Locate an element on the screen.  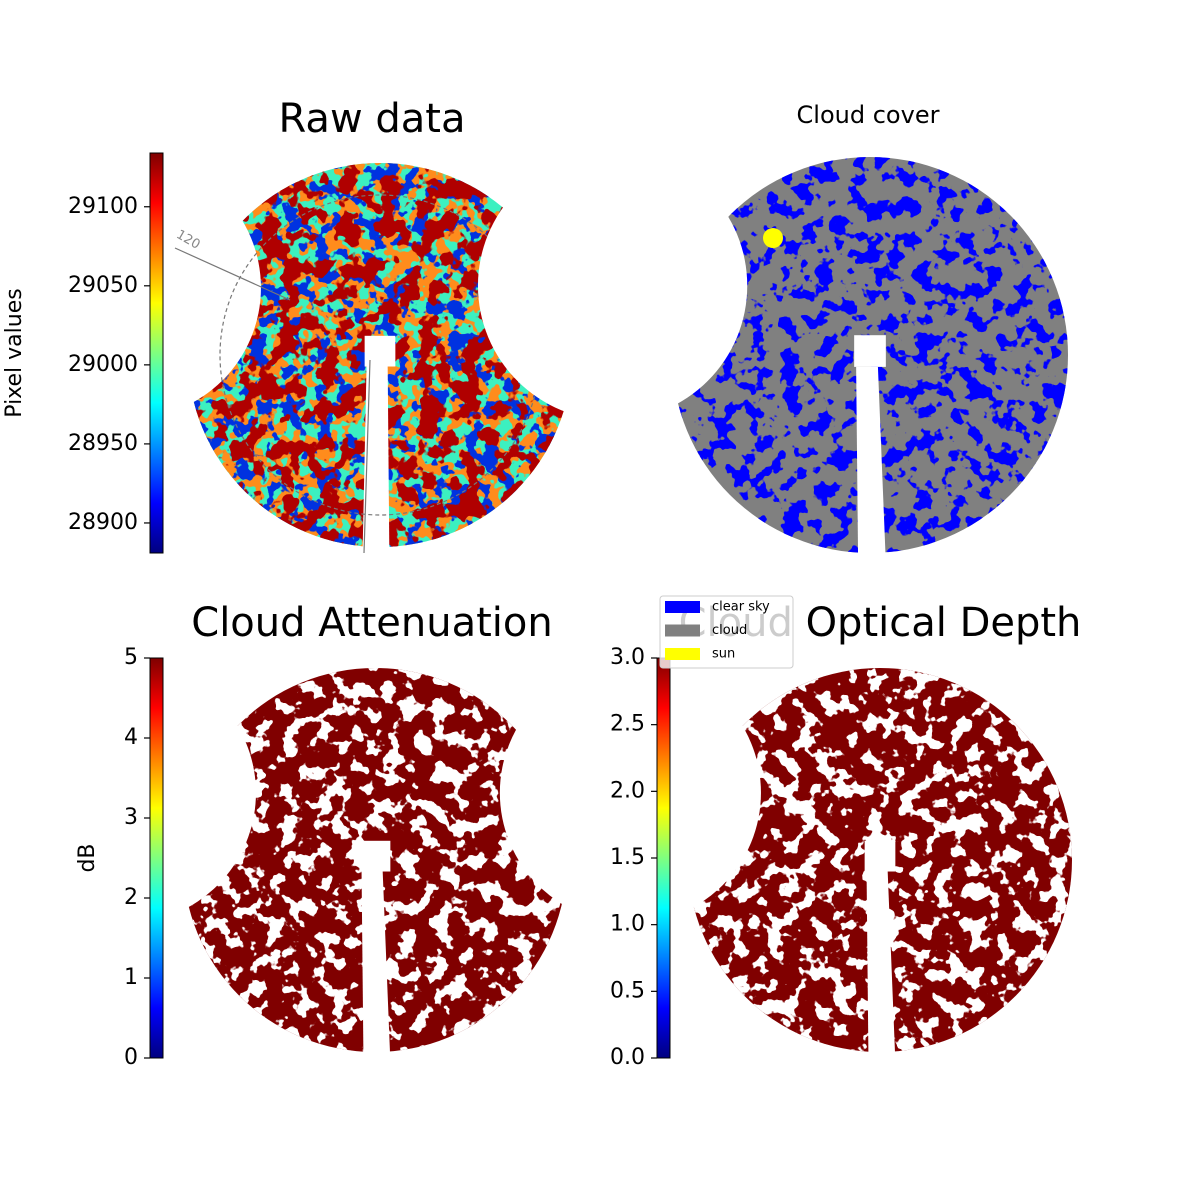
colorbar-tick-label: 0.5 is located at coordinates (627, 990).